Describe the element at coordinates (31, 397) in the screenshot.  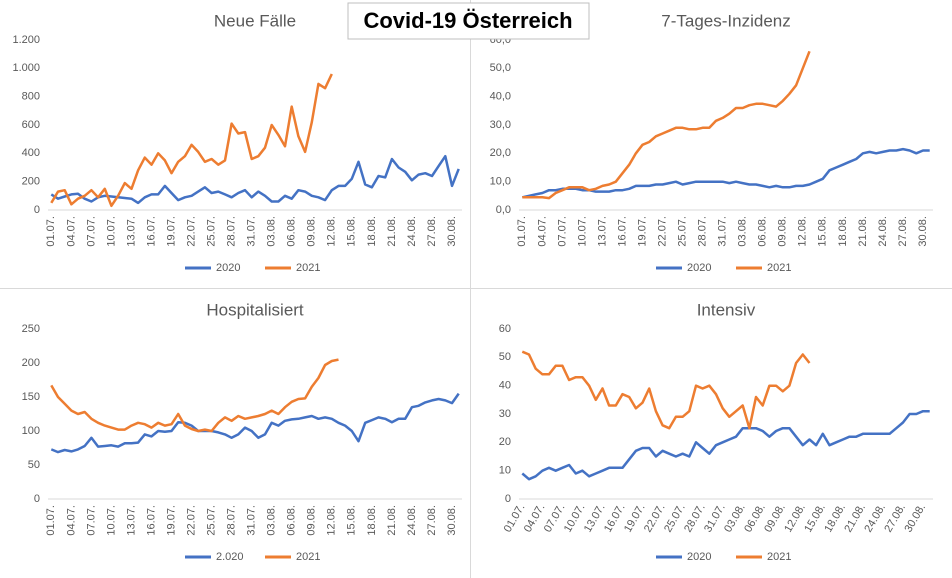
I see `y-tick-label: 150` at that location.